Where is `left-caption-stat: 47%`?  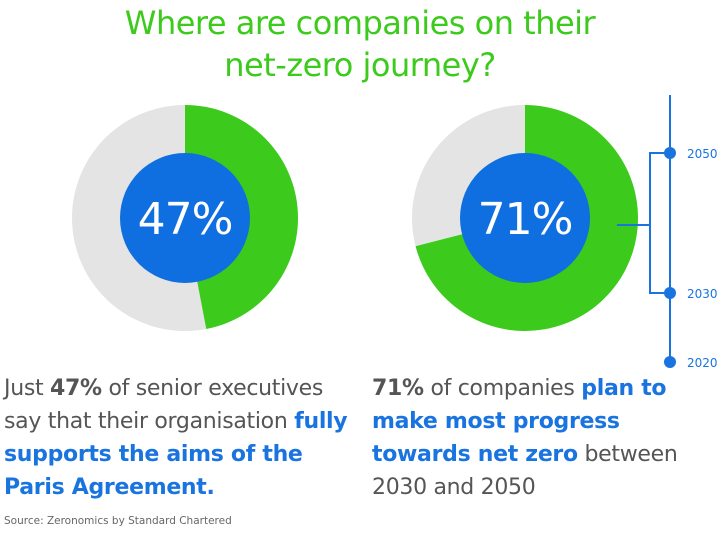
left-caption-stat: 47% is located at coordinates (76, 388).